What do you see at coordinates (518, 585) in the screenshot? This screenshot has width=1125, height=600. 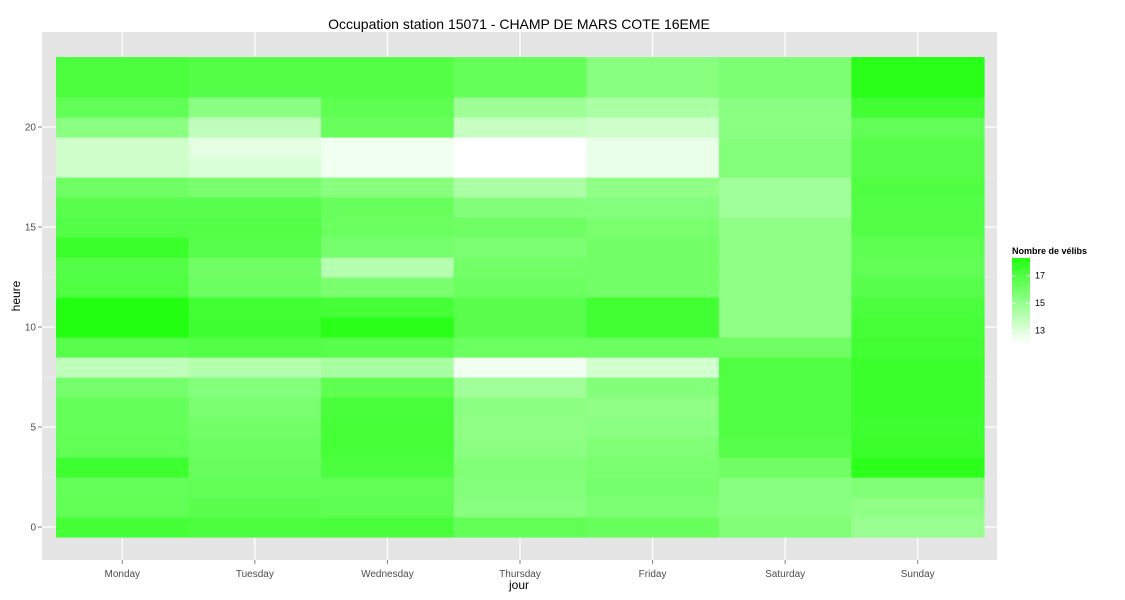 I see `x-axis-title: jour` at bounding box center [518, 585].